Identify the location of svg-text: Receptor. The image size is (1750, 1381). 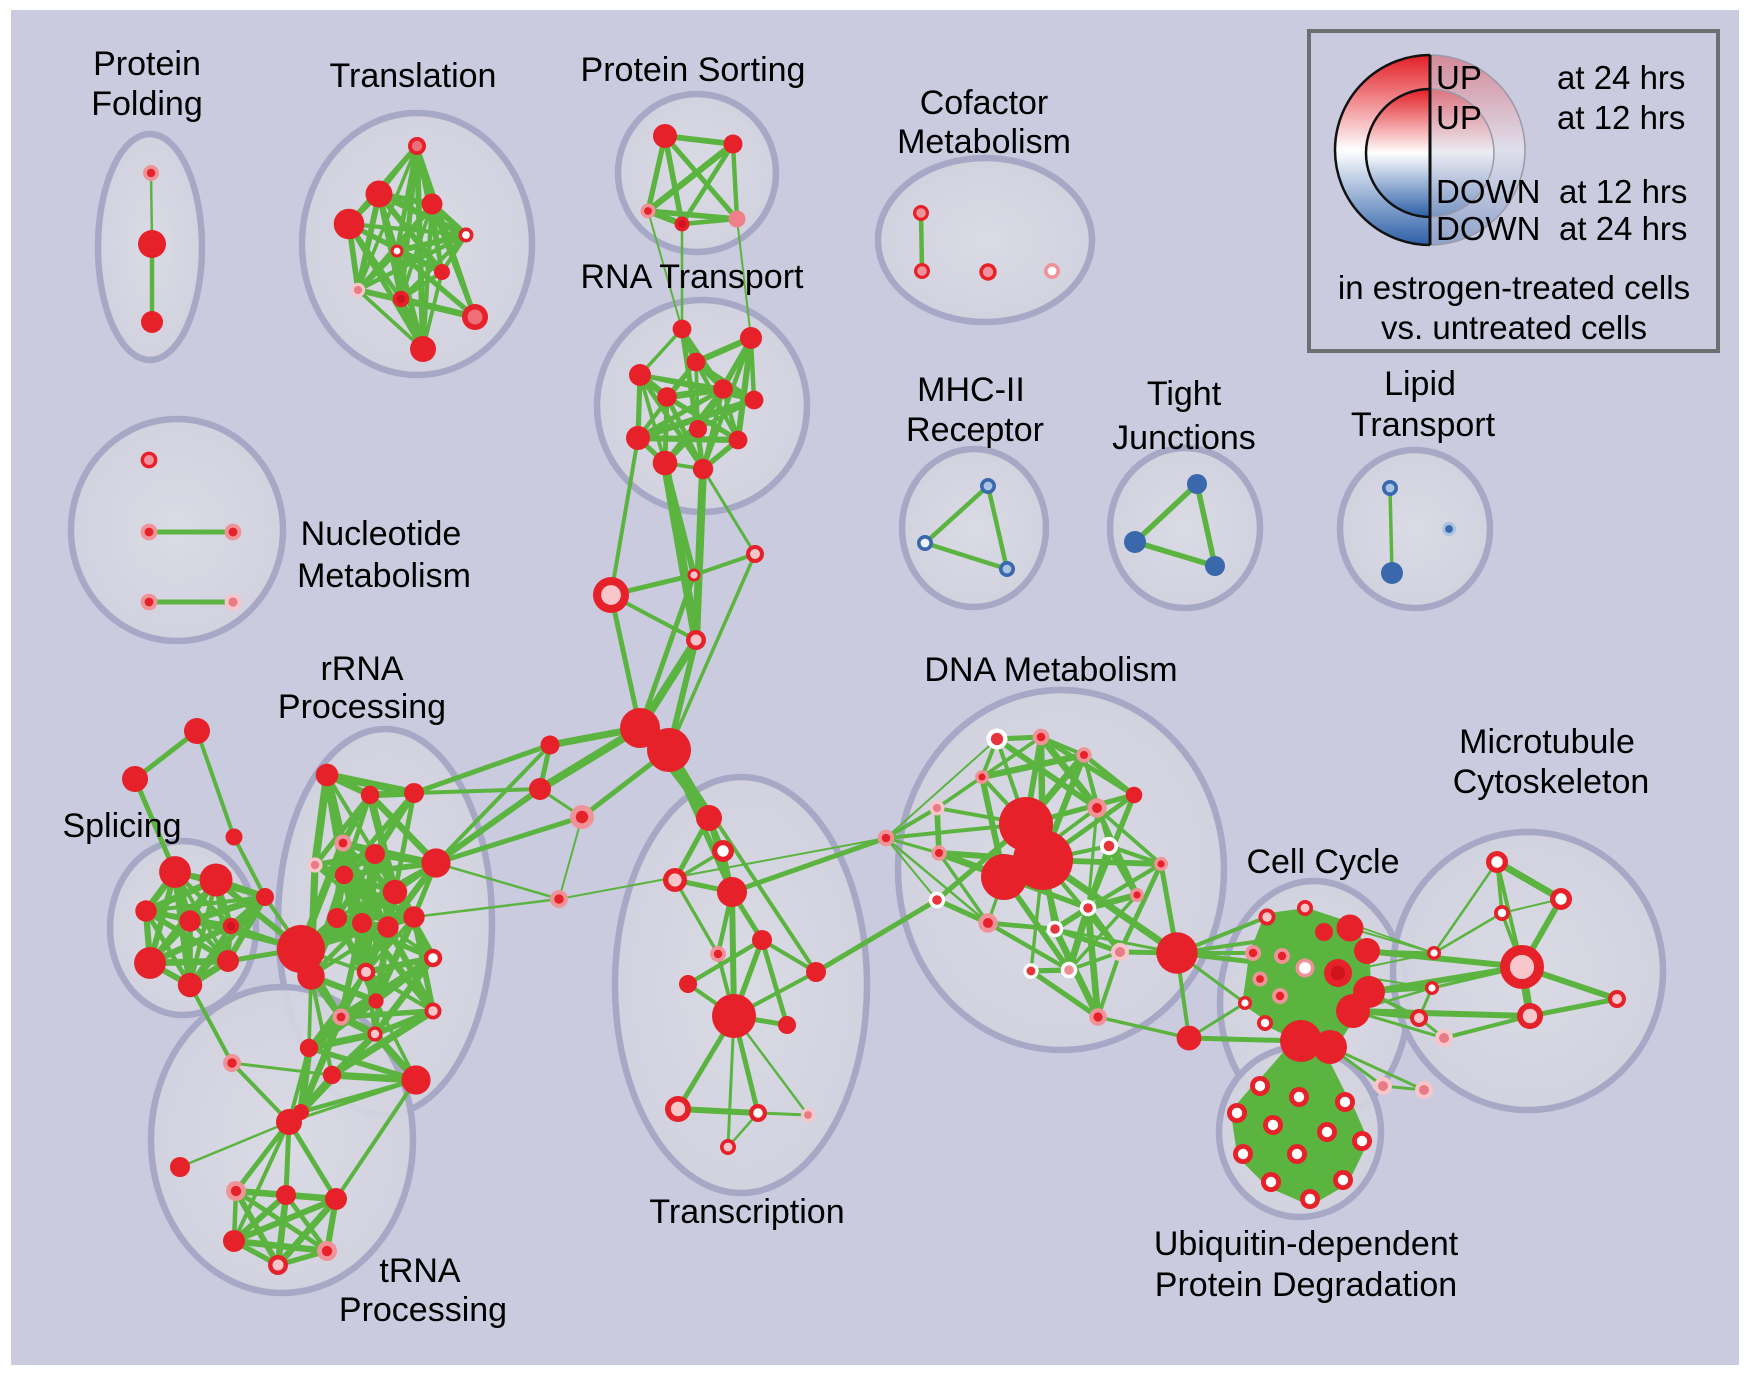
(975, 430).